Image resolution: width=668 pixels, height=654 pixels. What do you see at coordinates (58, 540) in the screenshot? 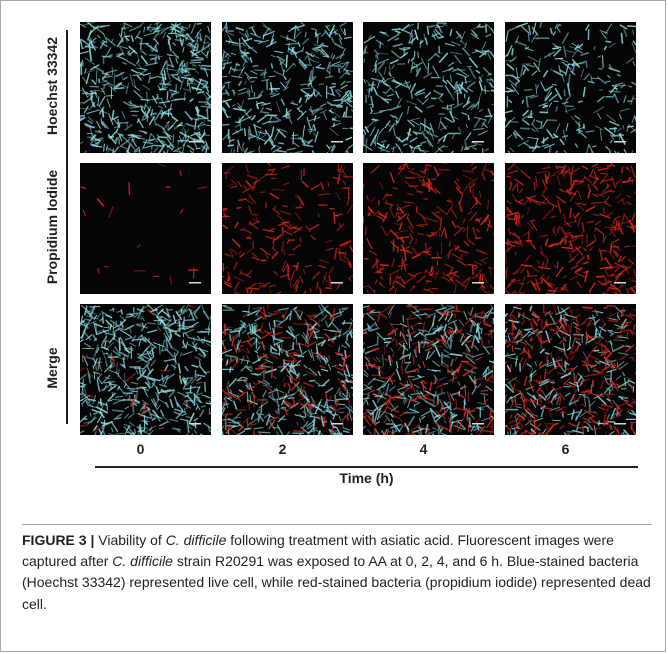
I see `caption-label: FIGURE 3 |` at bounding box center [58, 540].